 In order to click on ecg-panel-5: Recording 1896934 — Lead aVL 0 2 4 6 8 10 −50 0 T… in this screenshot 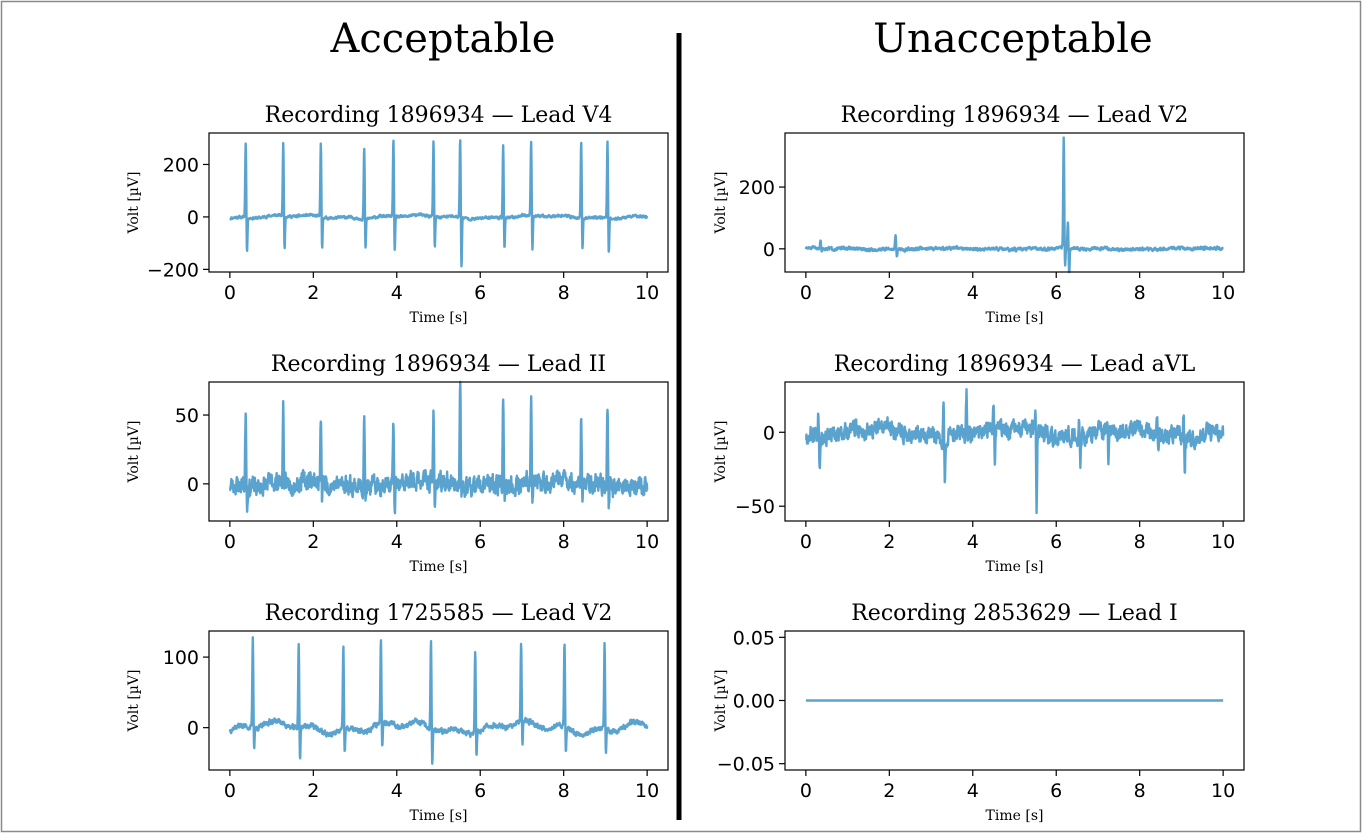, I will do `click(979, 463)`.